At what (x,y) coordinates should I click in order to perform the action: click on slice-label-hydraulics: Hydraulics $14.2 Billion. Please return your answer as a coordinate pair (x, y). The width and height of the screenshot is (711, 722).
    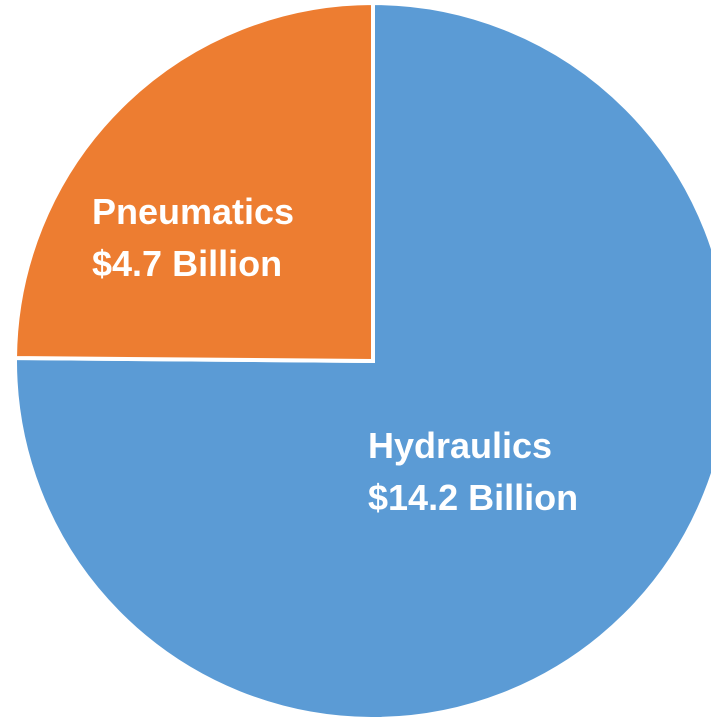
    Looking at the image, I should click on (473, 471).